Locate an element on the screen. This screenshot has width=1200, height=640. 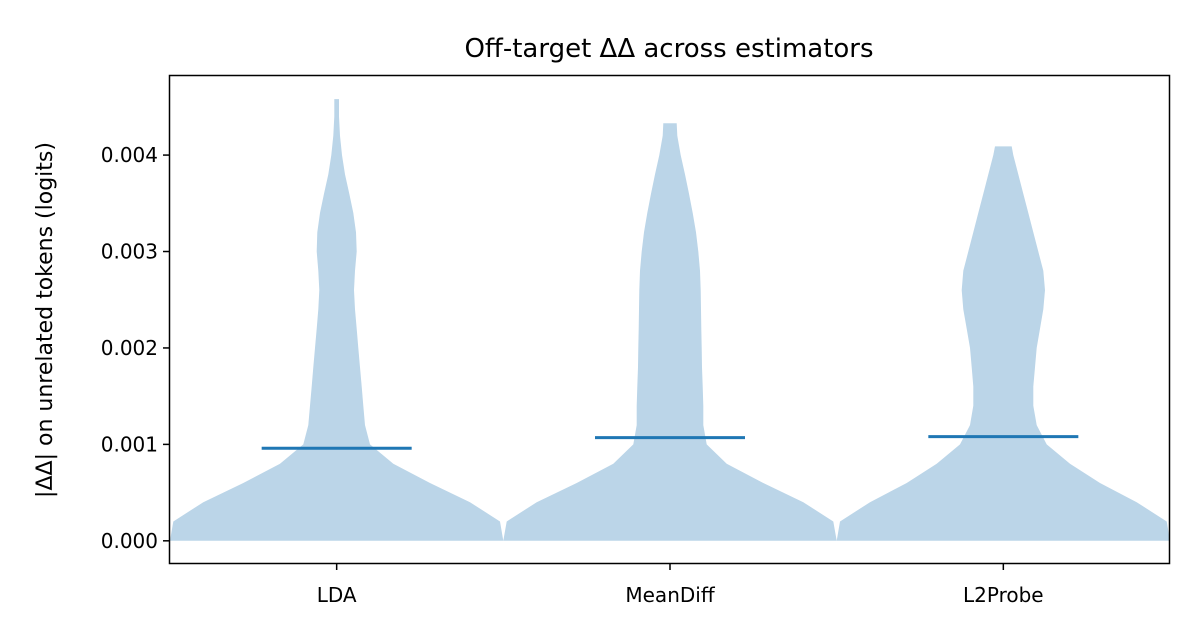
x-axis: LDA MeanDiff L2Probe is located at coordinates (680, 585).